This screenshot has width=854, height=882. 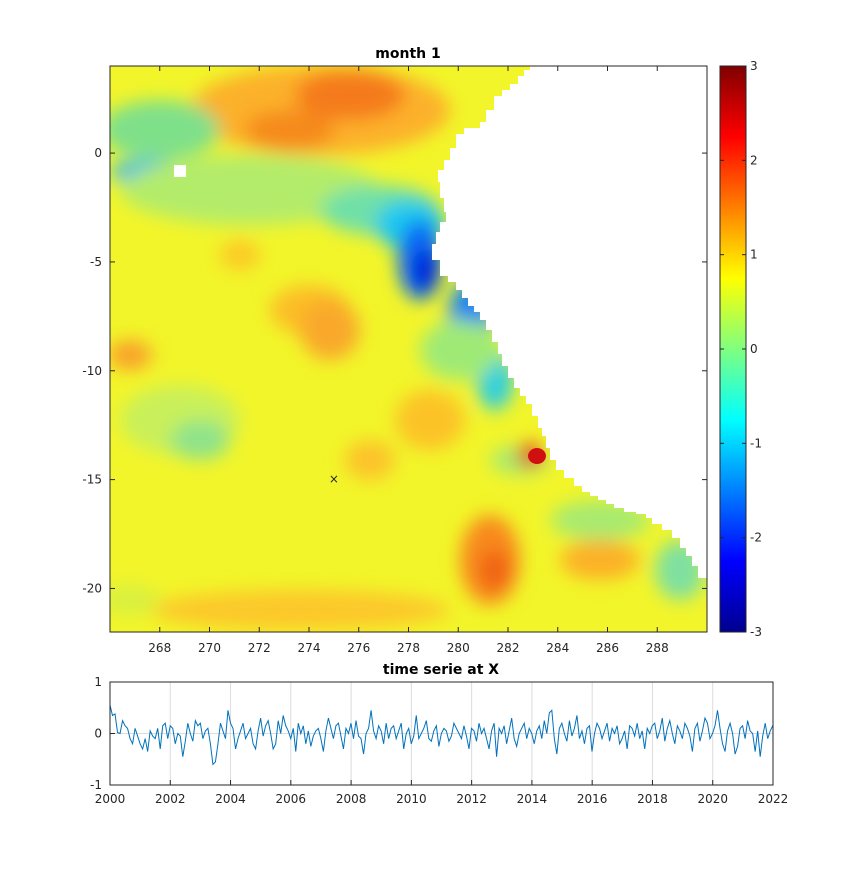 I want to click on ts-x-tick-label: 2006, so click(x=291, y=799).